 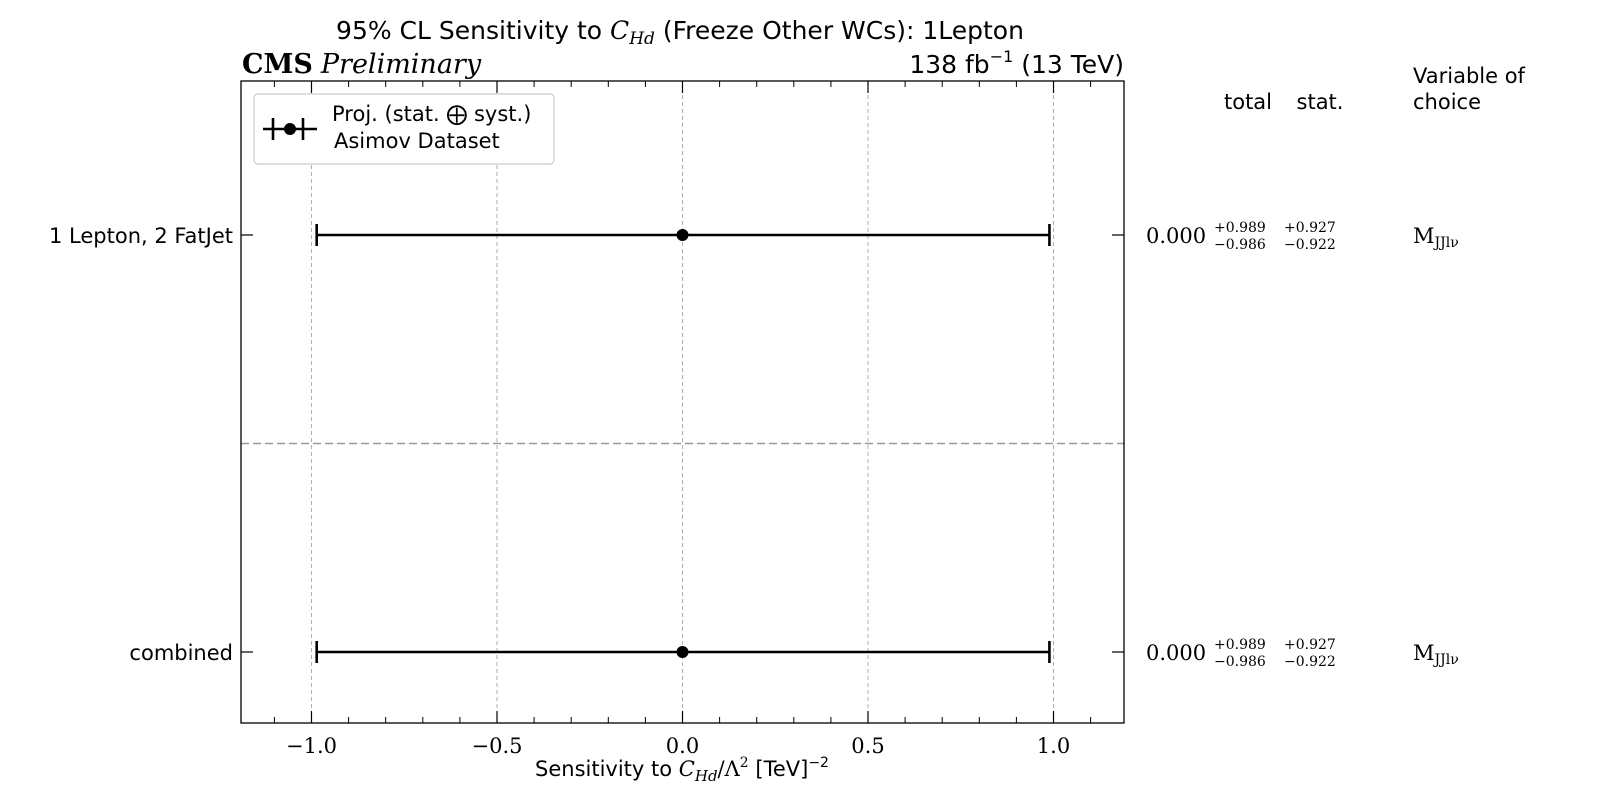 What do you see at coordinates (1068, 64) in the screenshot?
I see `lumi-energy: (13 TeV)` at bounding box center [1068, 64].